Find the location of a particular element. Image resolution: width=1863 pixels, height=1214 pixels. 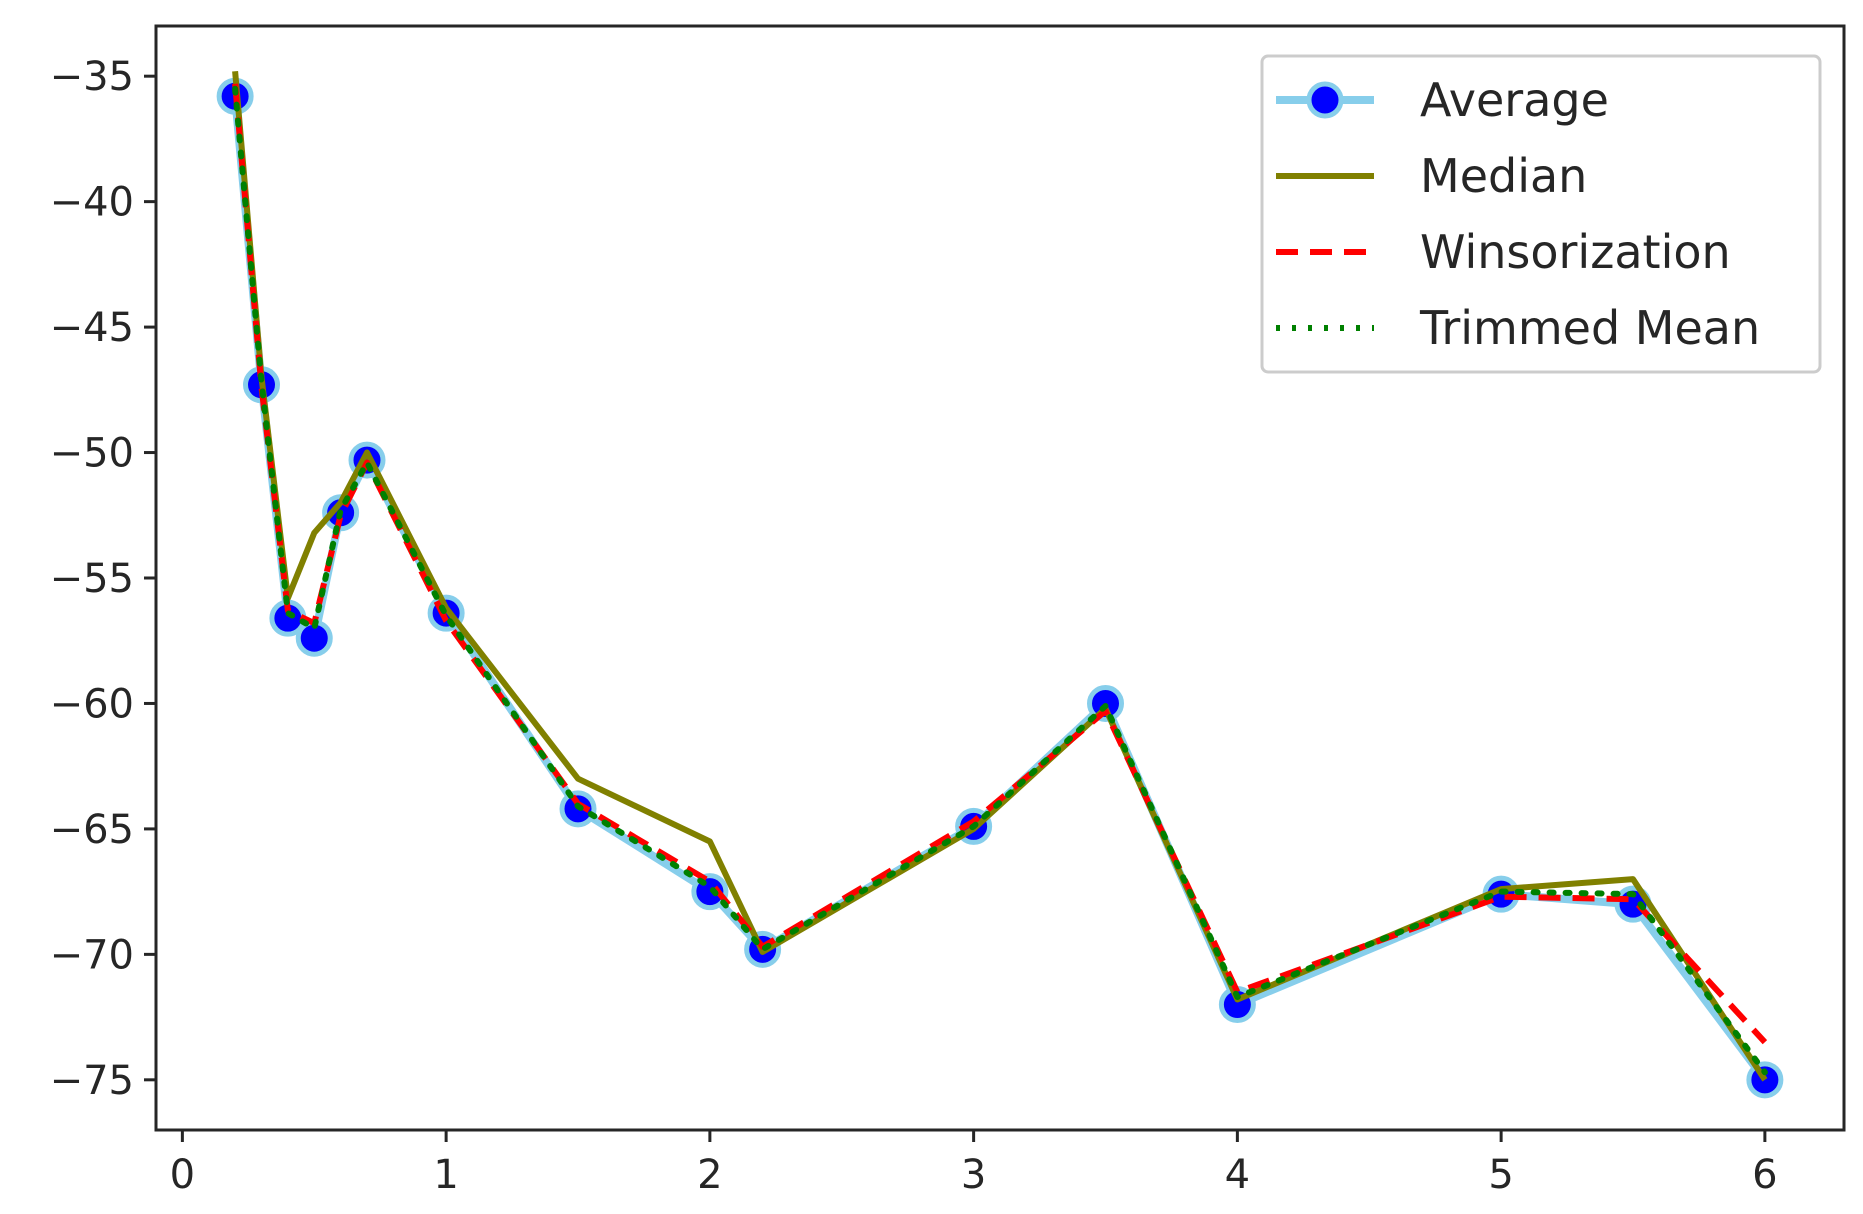

x-tick-label: 1 is located at coordinates (445, 1175).